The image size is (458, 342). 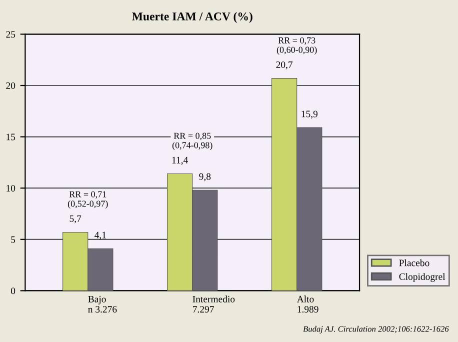 What do you see at coordinates (192, 17) in the screenshot?
I see `chart-title: Muerte IAM / ACV (%)` at bounding box center [192, 17].